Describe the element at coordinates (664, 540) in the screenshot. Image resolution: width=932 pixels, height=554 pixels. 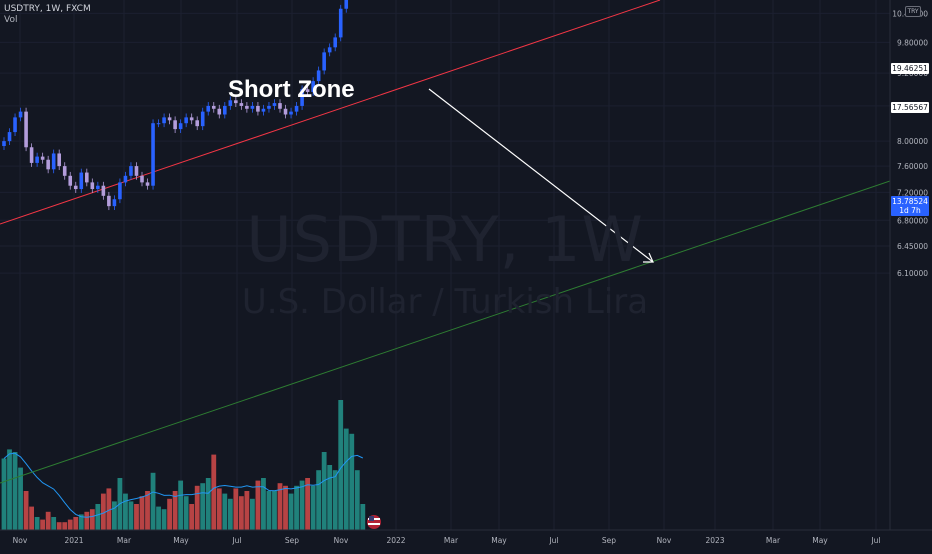
I see `time-tick-label: Nov` at that location.